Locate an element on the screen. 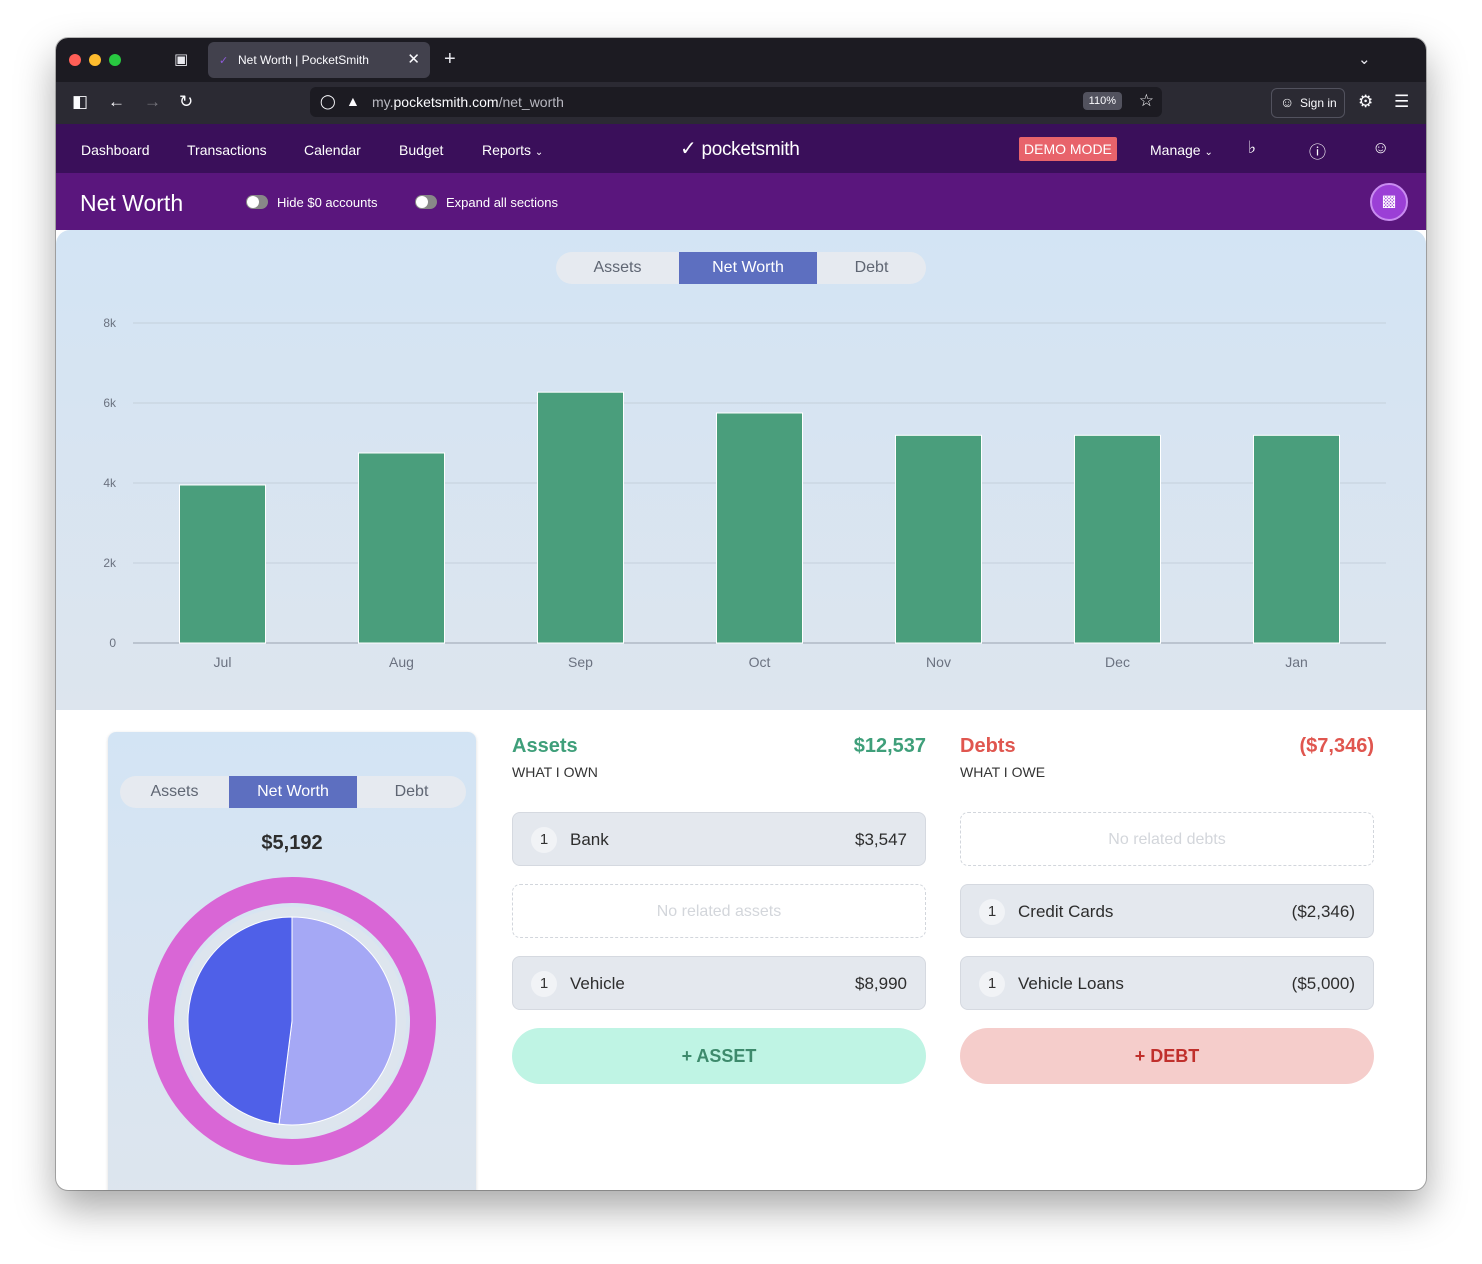  y-tick-label: 6k is located at coordinates (110, 403).